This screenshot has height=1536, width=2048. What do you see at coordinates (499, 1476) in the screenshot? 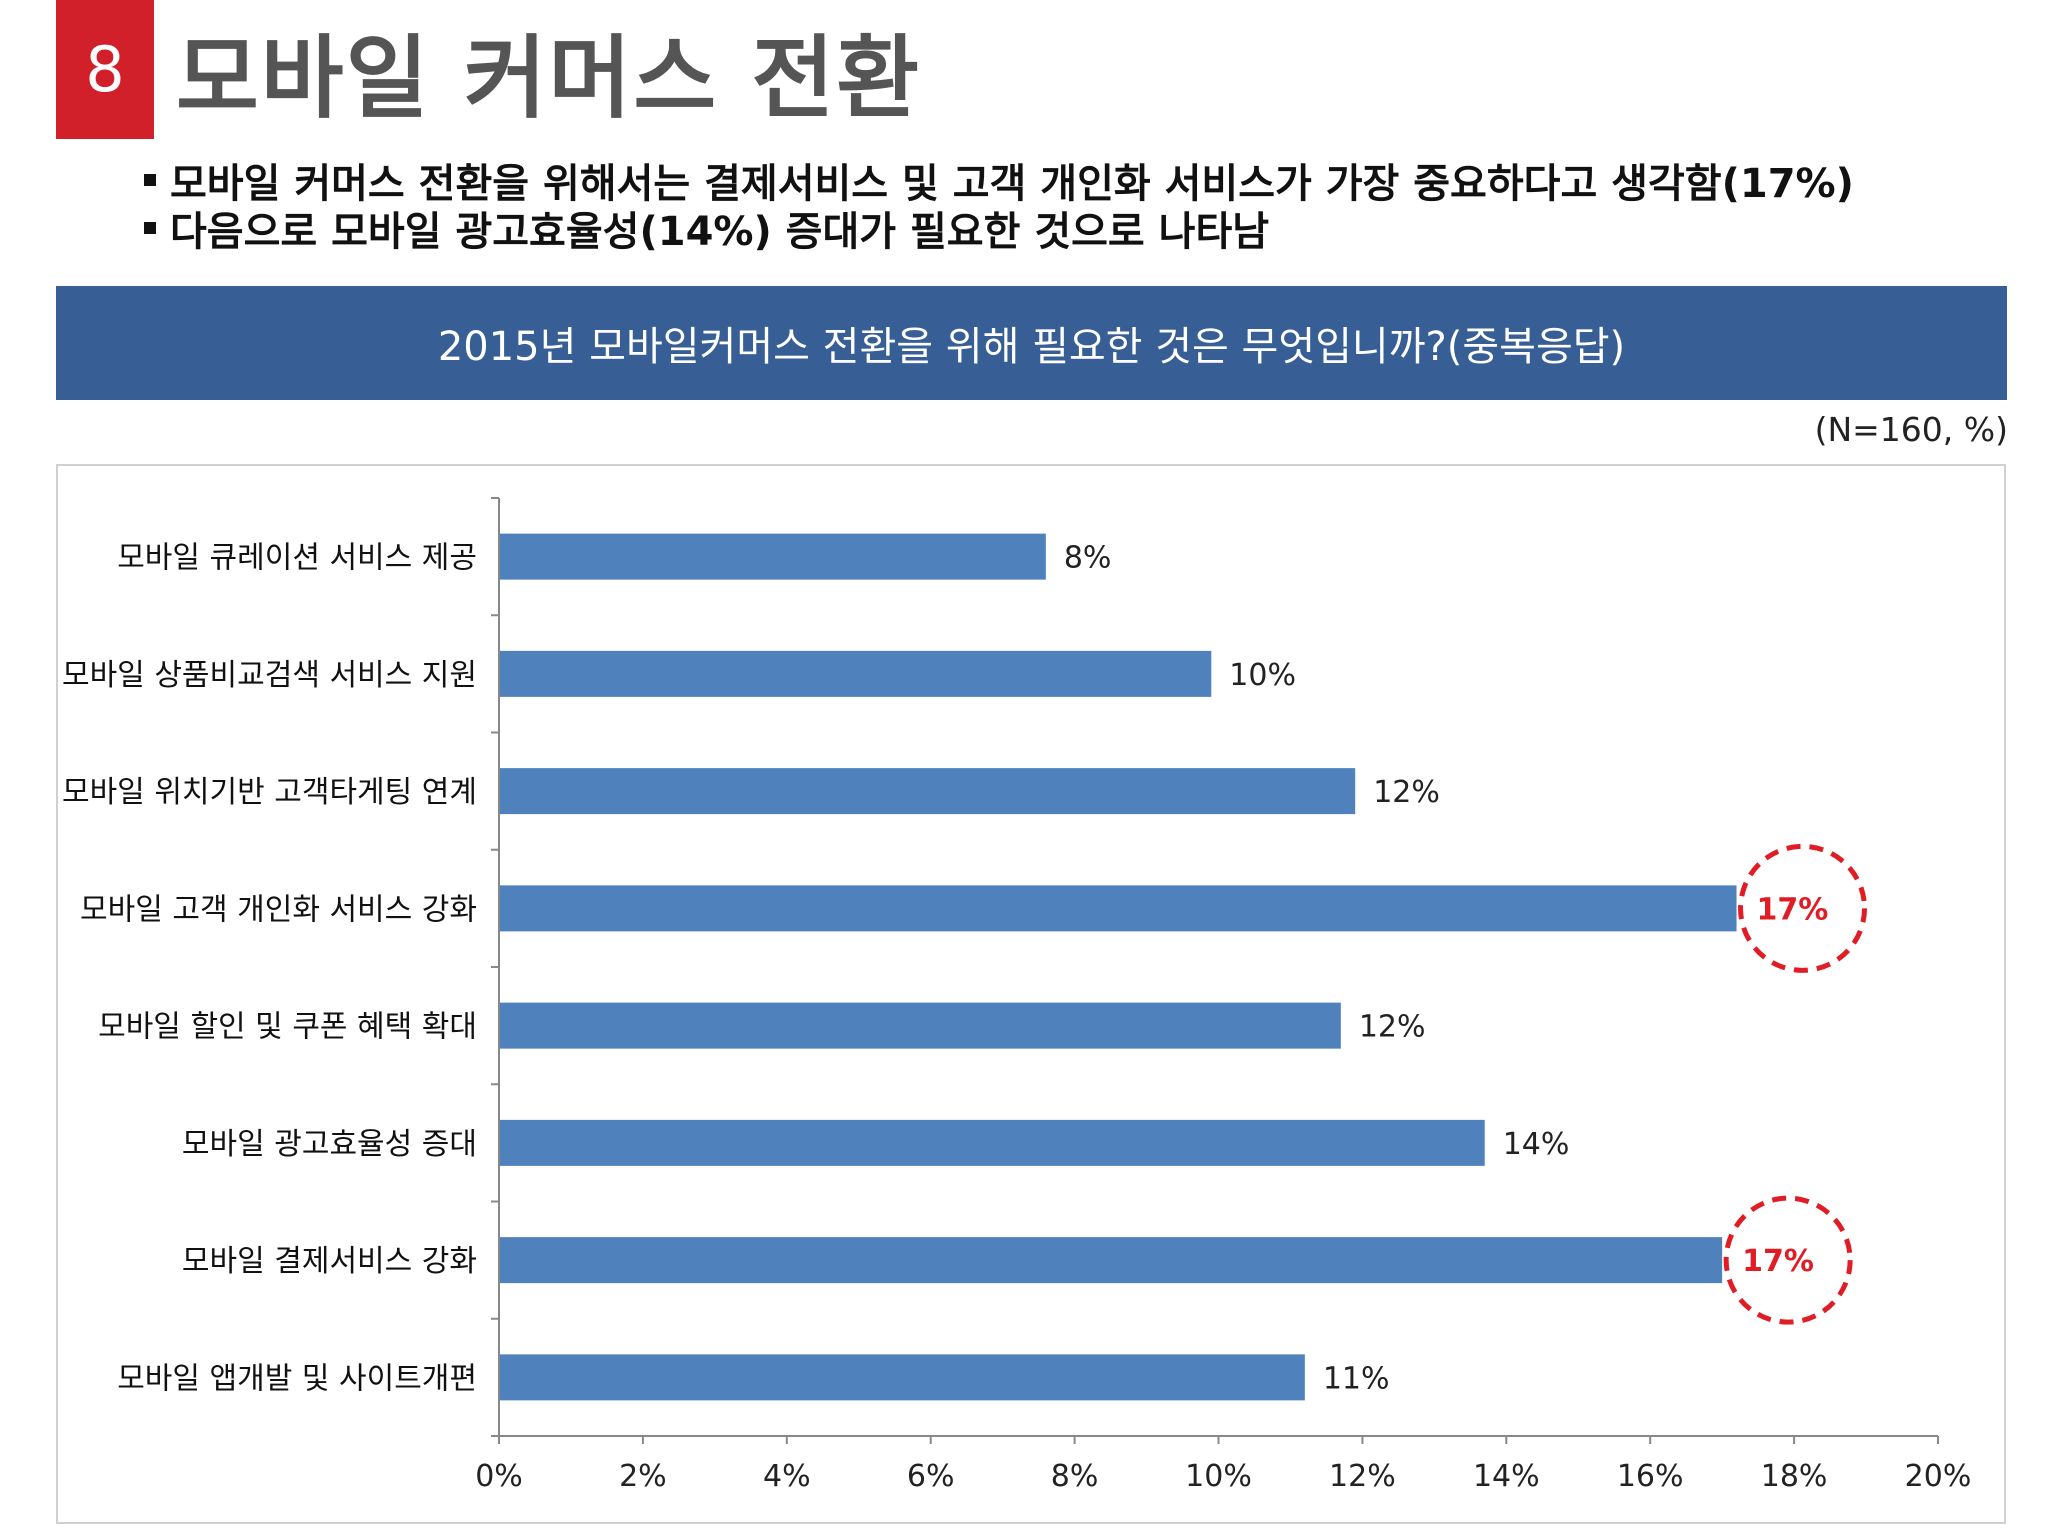
I see `x-tick-label: 0%` at bounding box center [499, 1476].